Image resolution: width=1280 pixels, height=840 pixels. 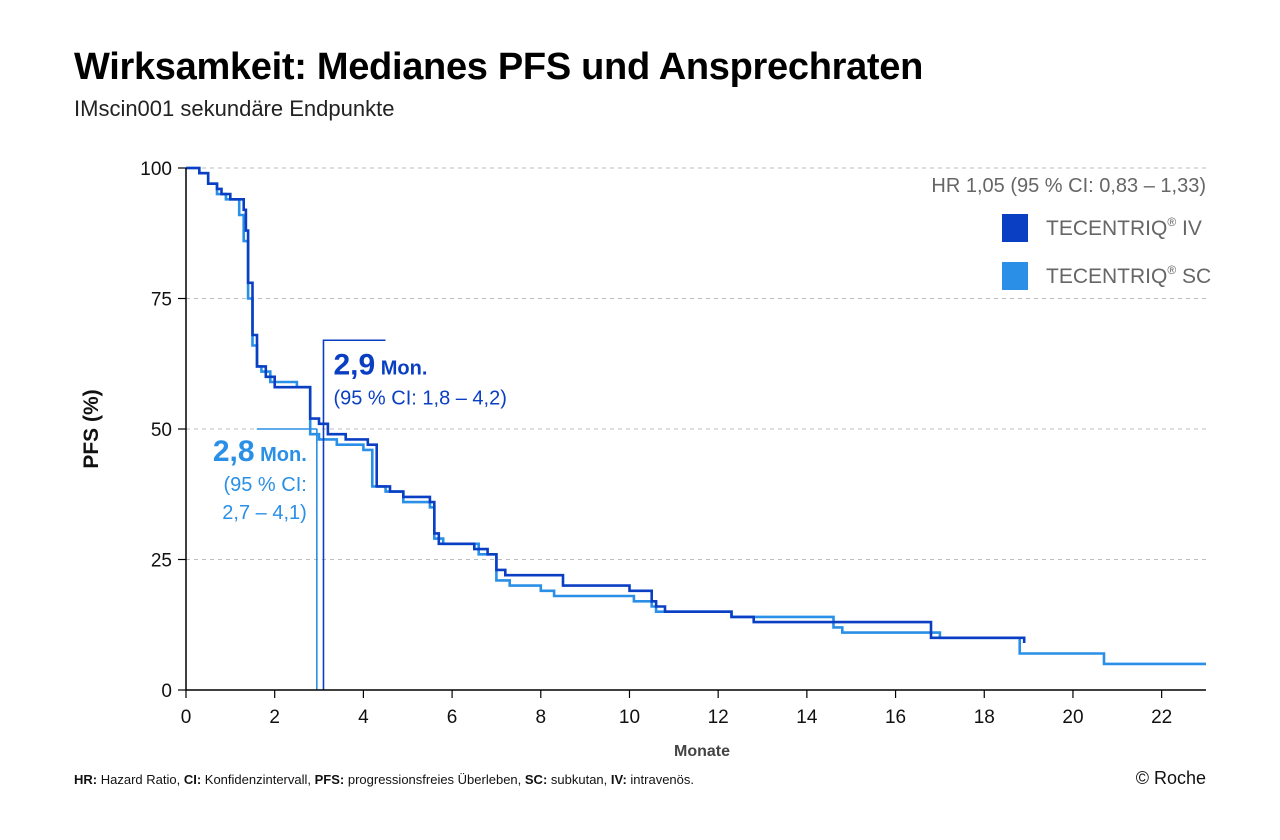 What do you see at coordinates (1170, 778) in the screenshot?
I see `copyright: © Roche` at bounding box center [1170, 778].